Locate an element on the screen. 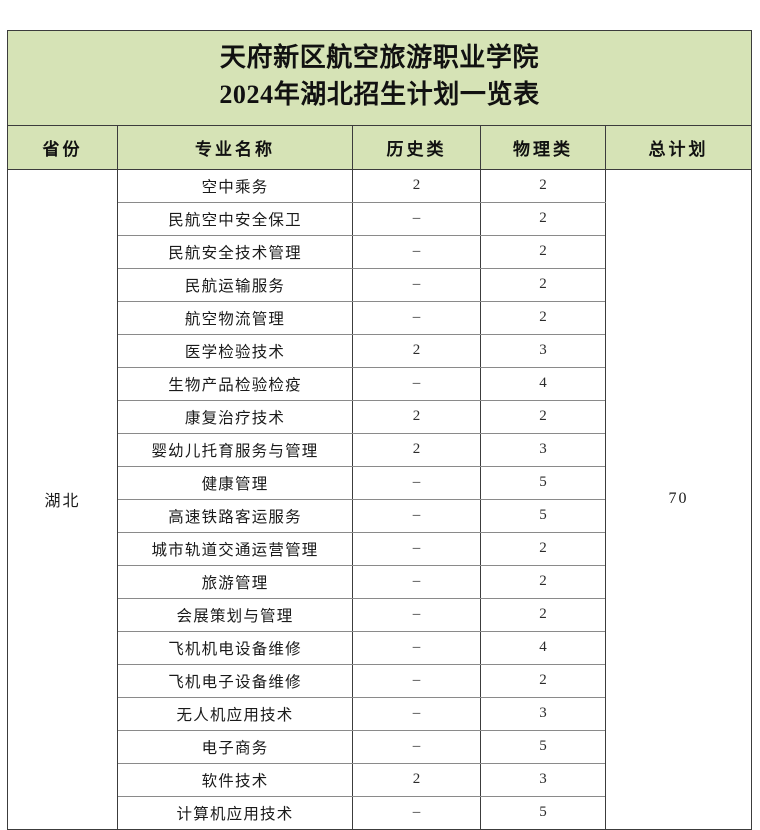  table-row: 民航运输服务 – 2 is located at coordinates (380, 285).